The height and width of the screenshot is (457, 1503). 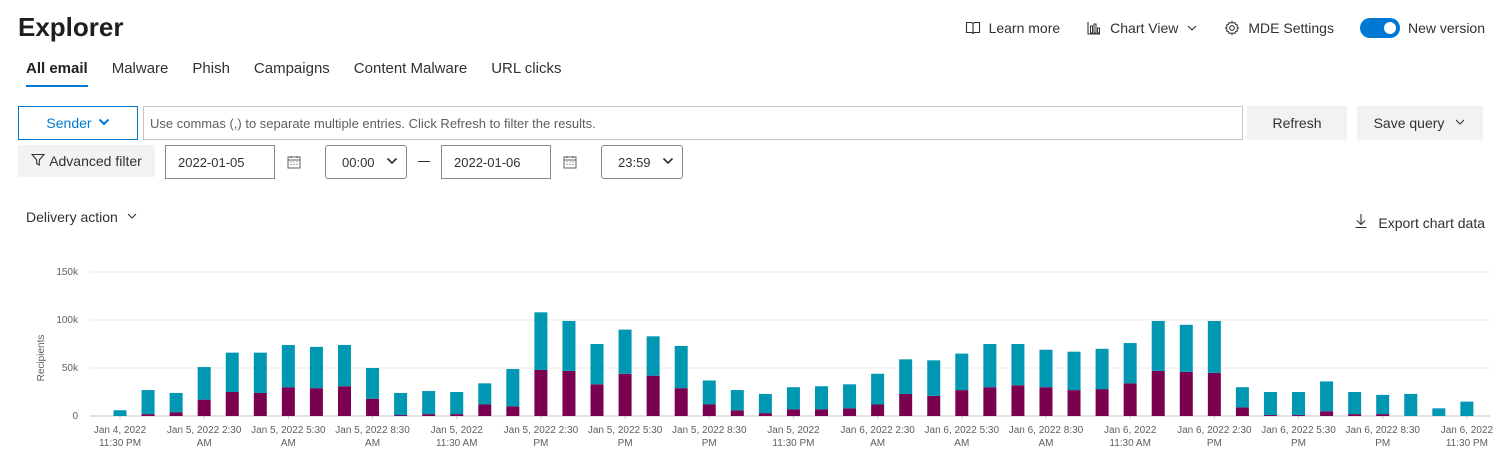 I want to click on filter-field-dropdown: Sender, so click(x=78, y=123).